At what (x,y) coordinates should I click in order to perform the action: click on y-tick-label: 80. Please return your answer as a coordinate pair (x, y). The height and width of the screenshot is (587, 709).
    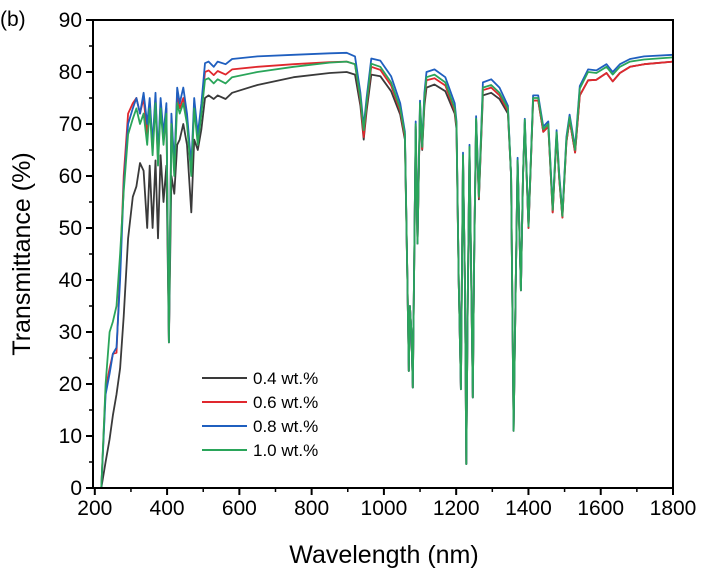
    Looking at the image, I should click on (70, 72).